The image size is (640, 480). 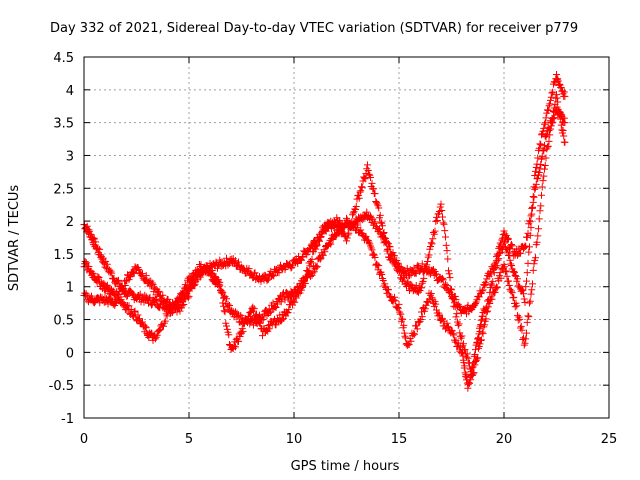 I want to click on x-tick-label: 25, so click(x=609, y=439).